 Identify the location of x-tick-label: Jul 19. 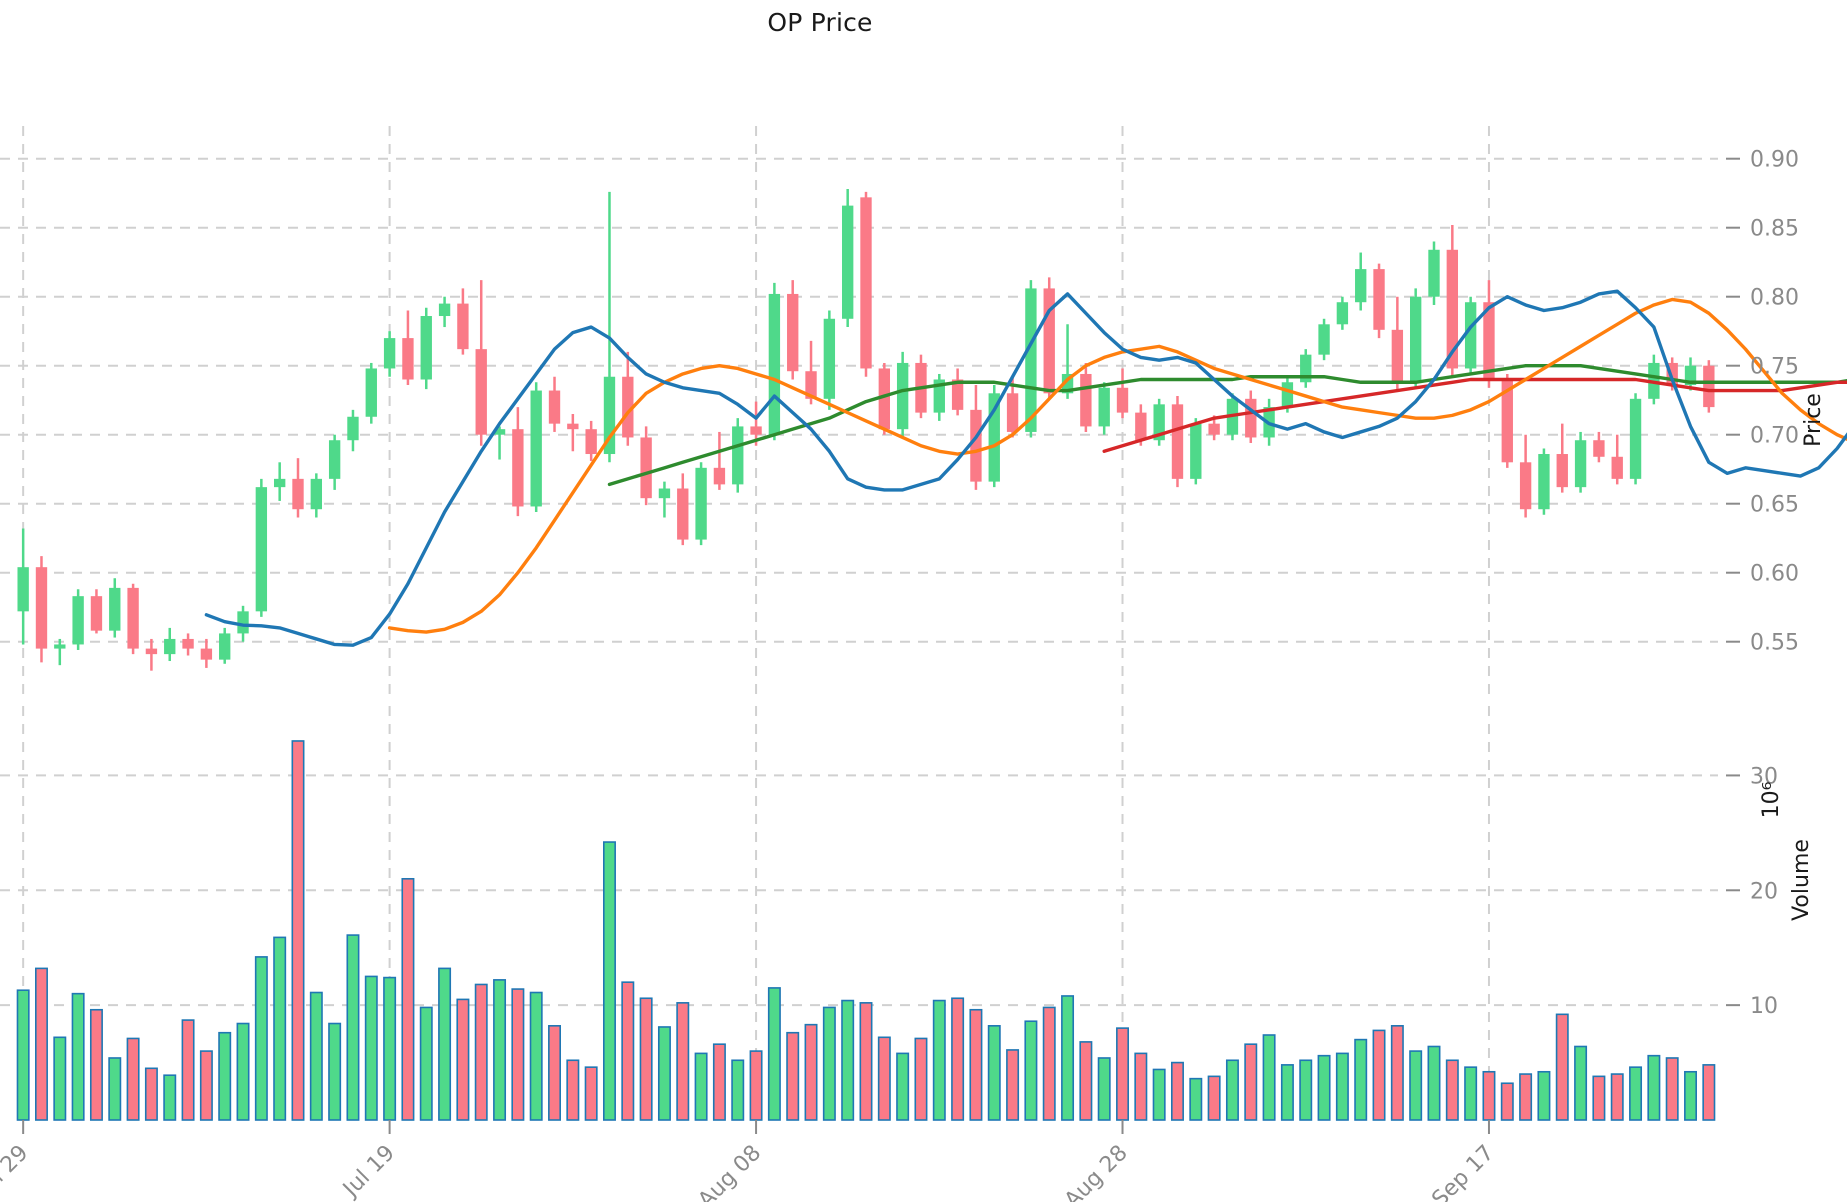
(368, 1171).